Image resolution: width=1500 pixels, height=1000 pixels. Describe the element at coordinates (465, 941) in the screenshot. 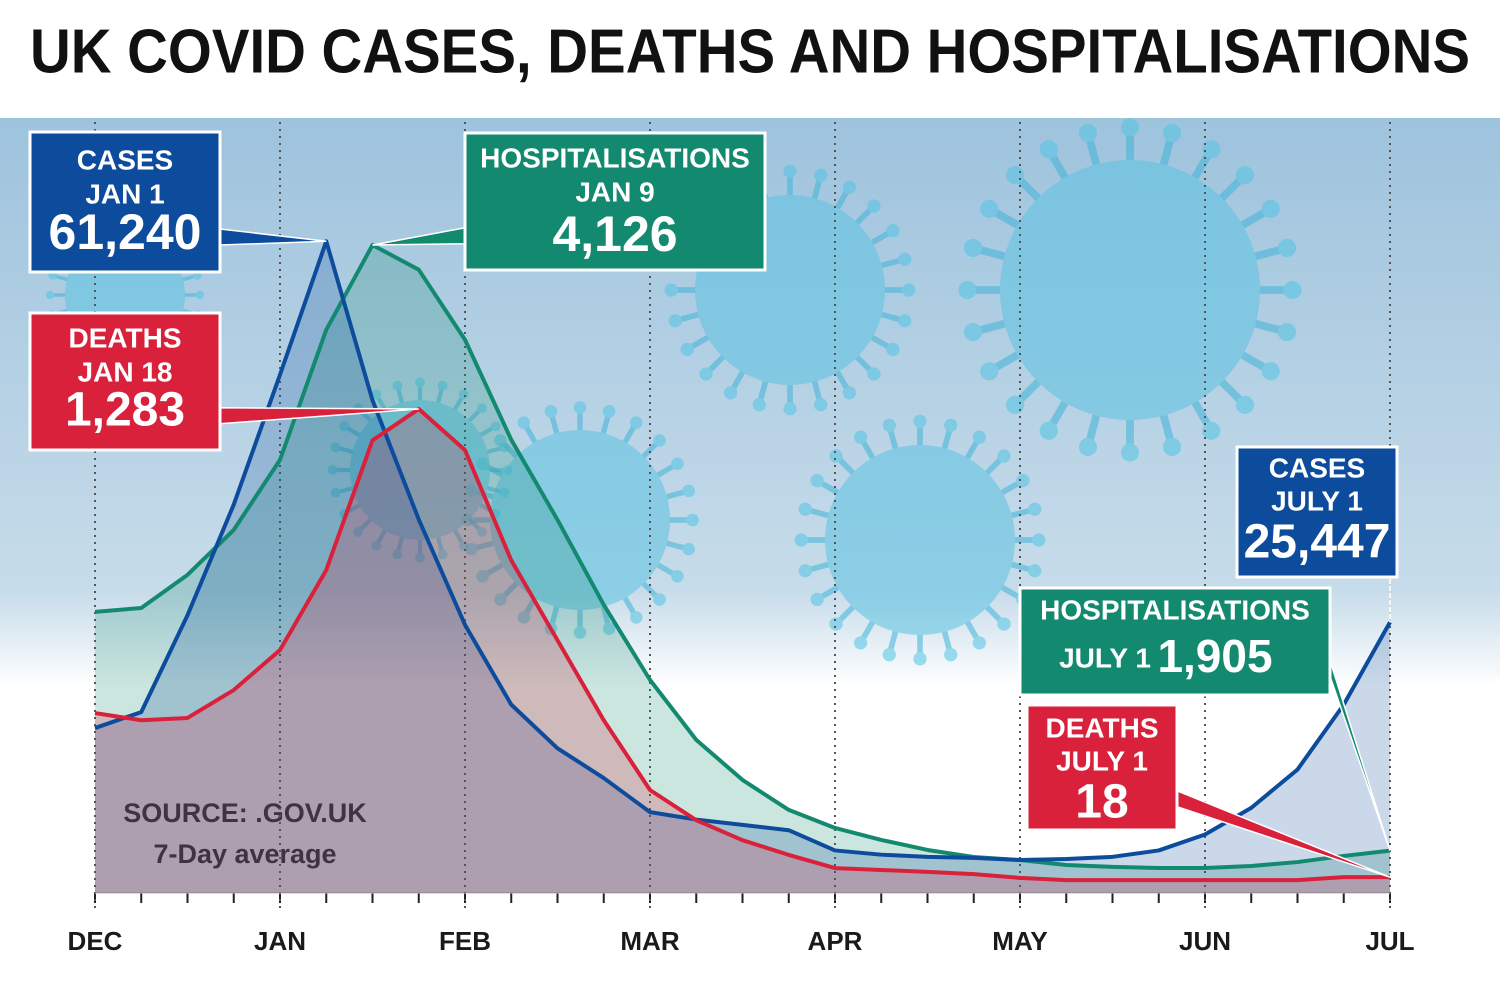

I see `x-tick-label: FEB` at that location.